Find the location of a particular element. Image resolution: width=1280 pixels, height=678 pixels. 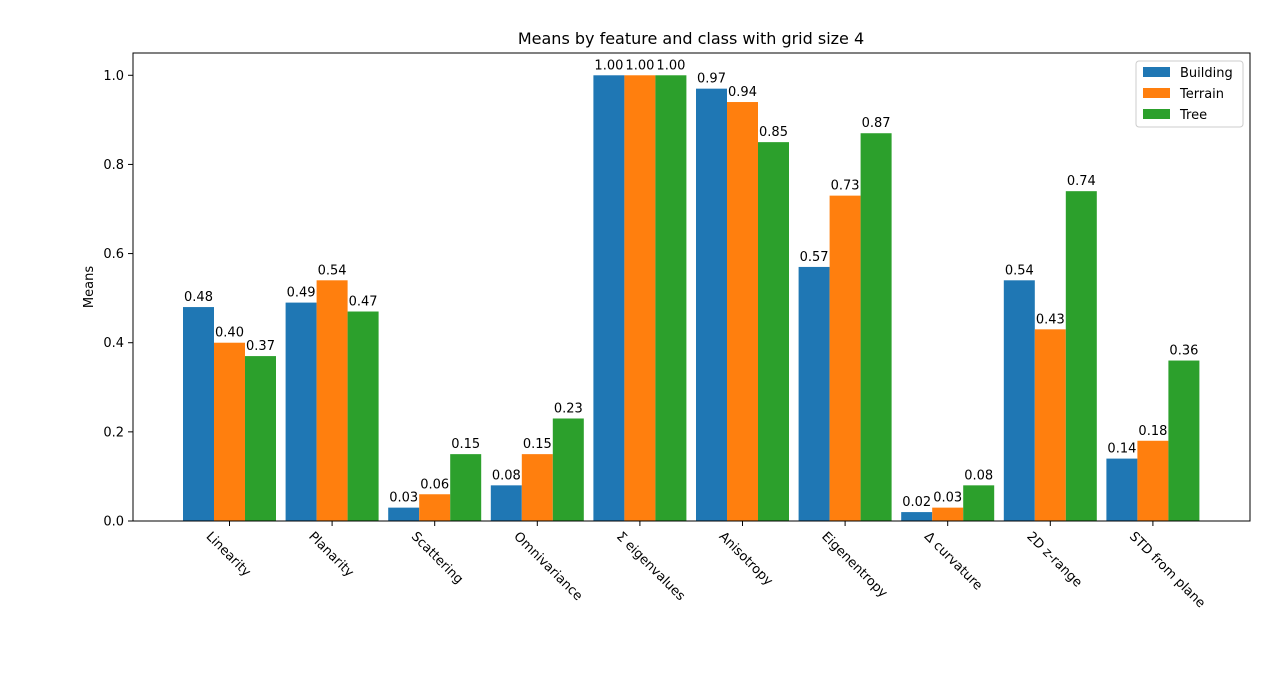

data-label: 0.43 is located at coordinates (1050, 319).